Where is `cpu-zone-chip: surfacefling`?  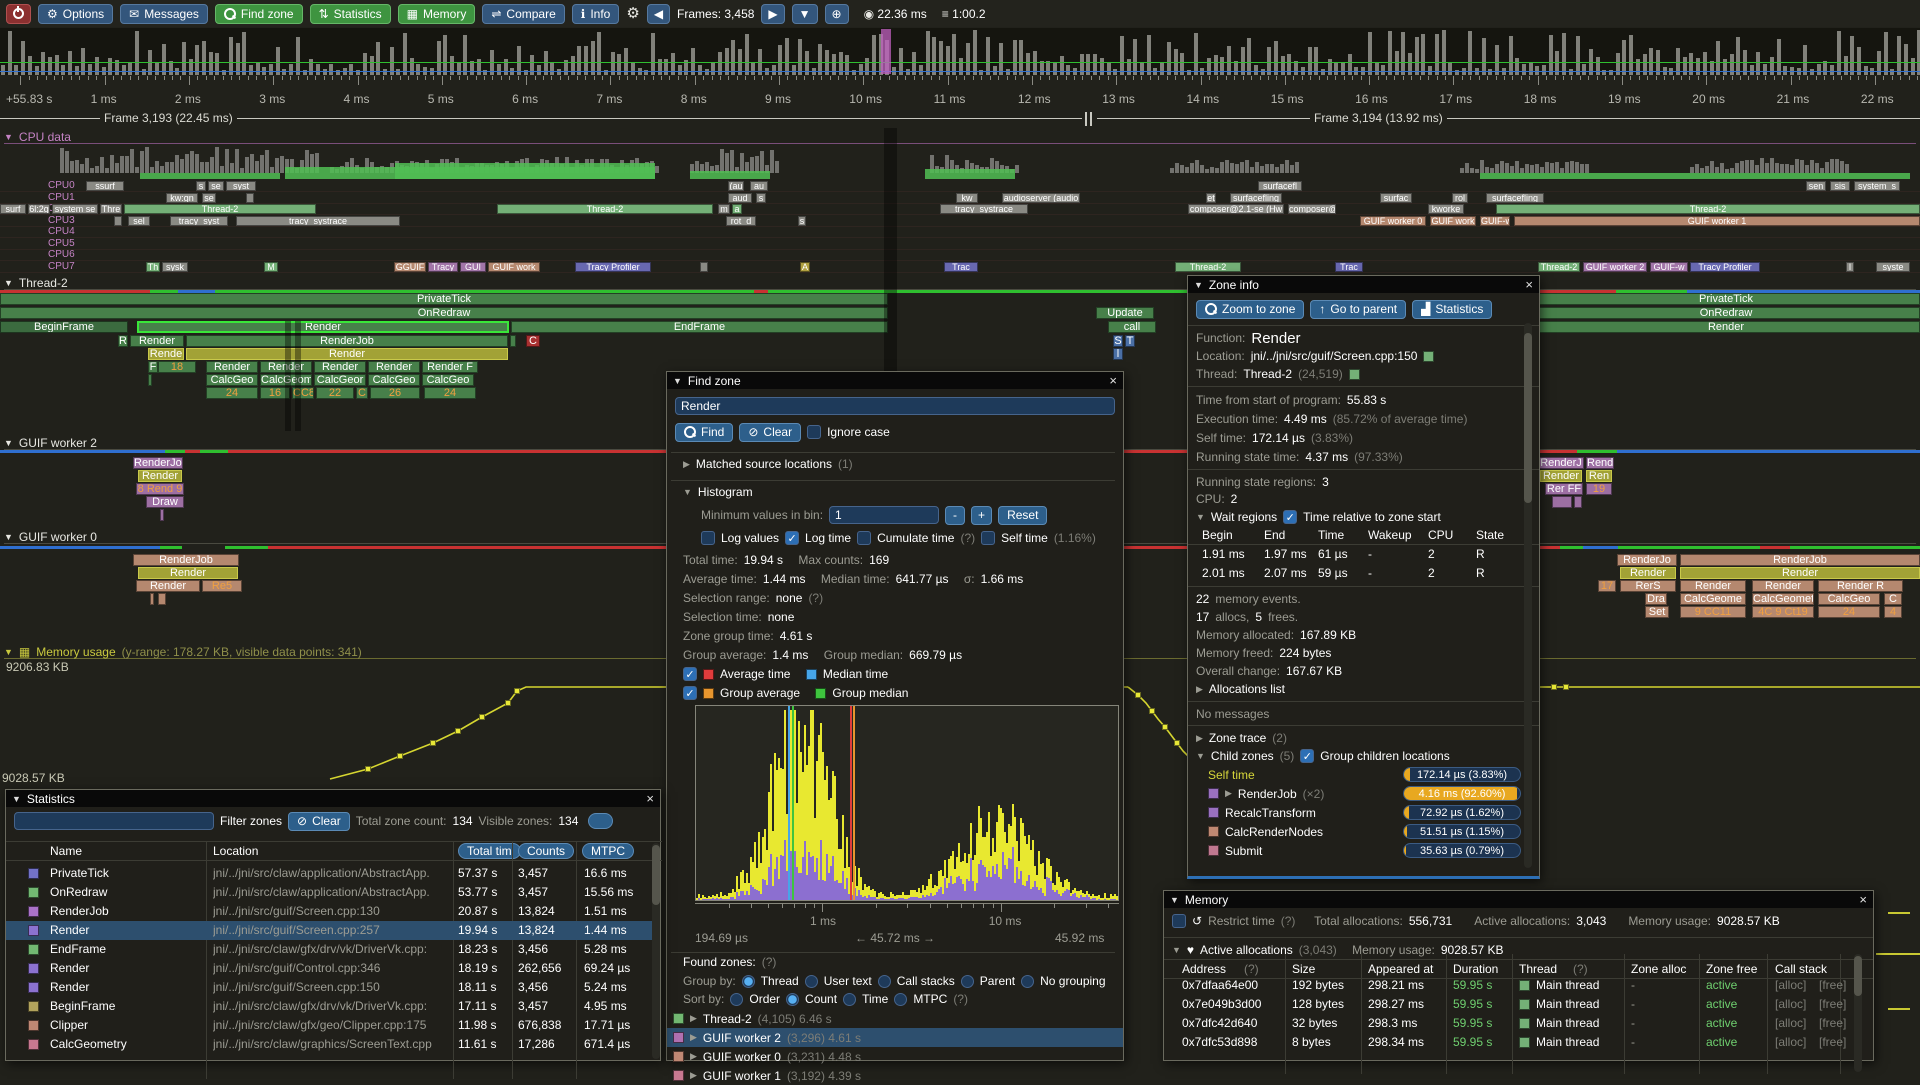
cpu-zone-chip: surfacefling is located at coordinates (1256, 198).